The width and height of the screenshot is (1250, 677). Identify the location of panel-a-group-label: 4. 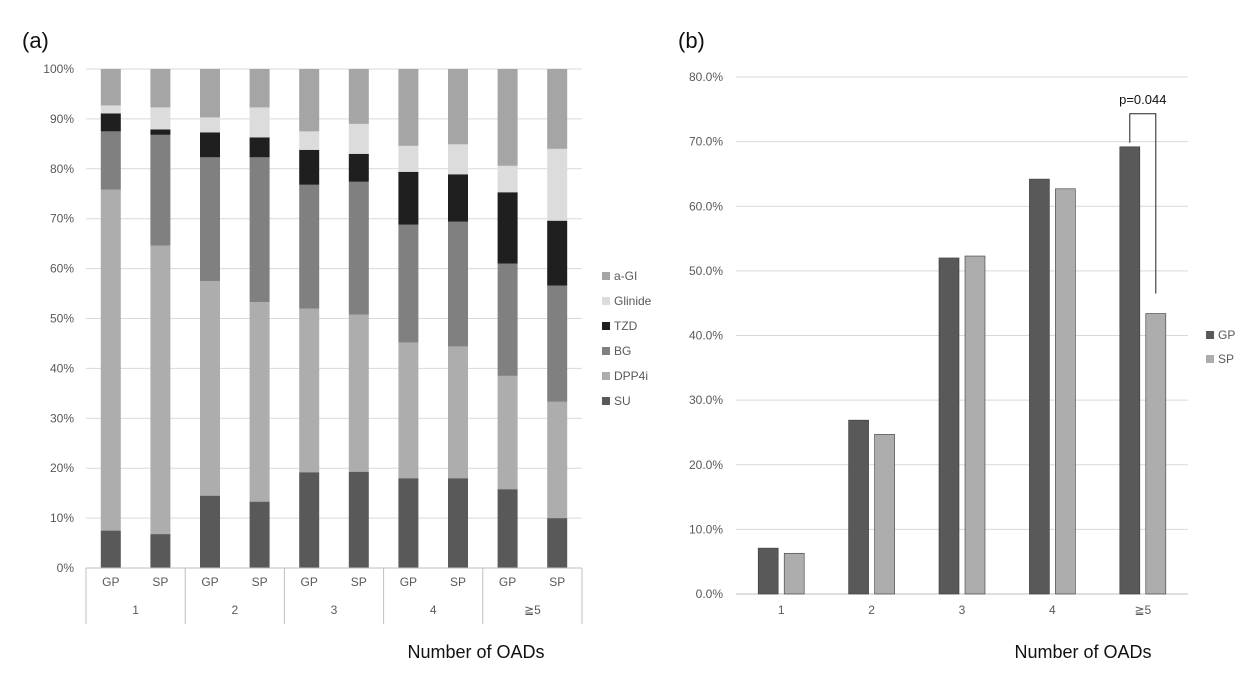
(433, 610).